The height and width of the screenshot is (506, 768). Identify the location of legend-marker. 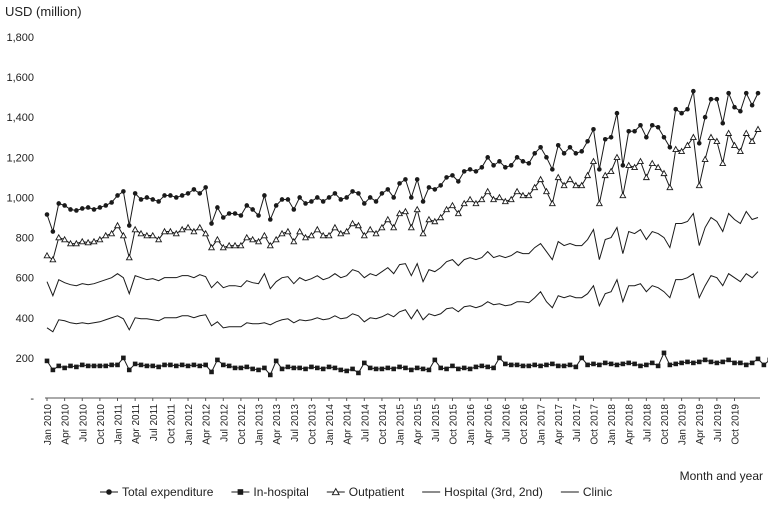
(335, 491).